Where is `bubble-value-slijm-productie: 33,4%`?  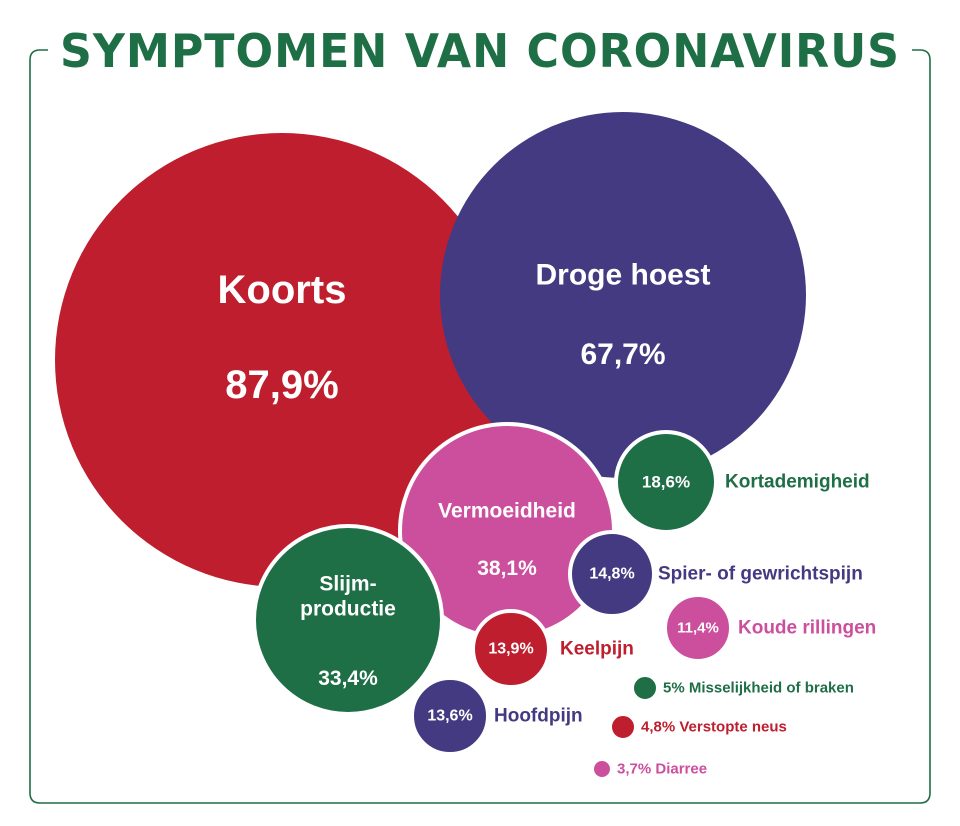 bubble-value-slijm-productie: 33,4% is located at coordinates (348, 678).